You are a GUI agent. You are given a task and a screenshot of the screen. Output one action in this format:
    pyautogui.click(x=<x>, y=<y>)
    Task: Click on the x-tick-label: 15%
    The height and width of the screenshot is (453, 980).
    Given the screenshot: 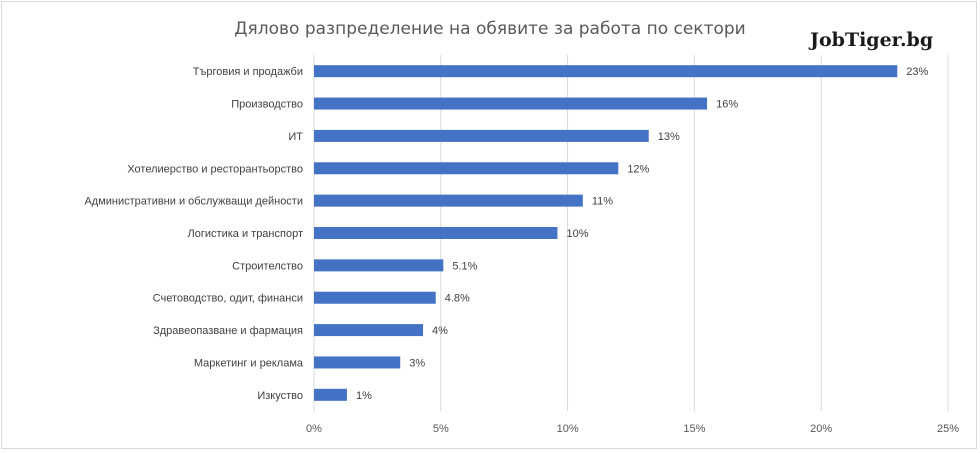 What is the action you would take?
    pyautogui.click(x=694, y=429)
    